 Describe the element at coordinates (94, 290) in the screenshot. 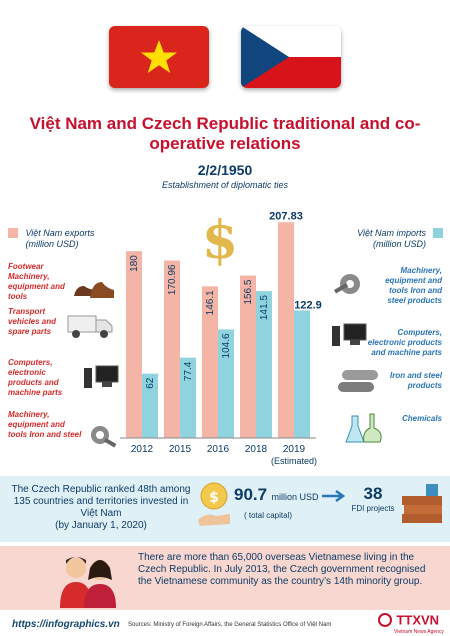

I see `shoes-icon` at that location.